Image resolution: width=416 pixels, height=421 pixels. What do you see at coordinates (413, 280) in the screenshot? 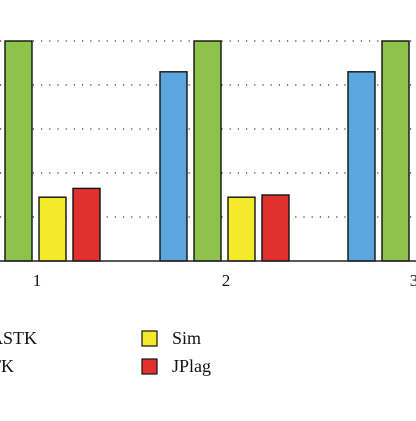
I see `x-tick-label: 3` at bounding box center [413, 280].